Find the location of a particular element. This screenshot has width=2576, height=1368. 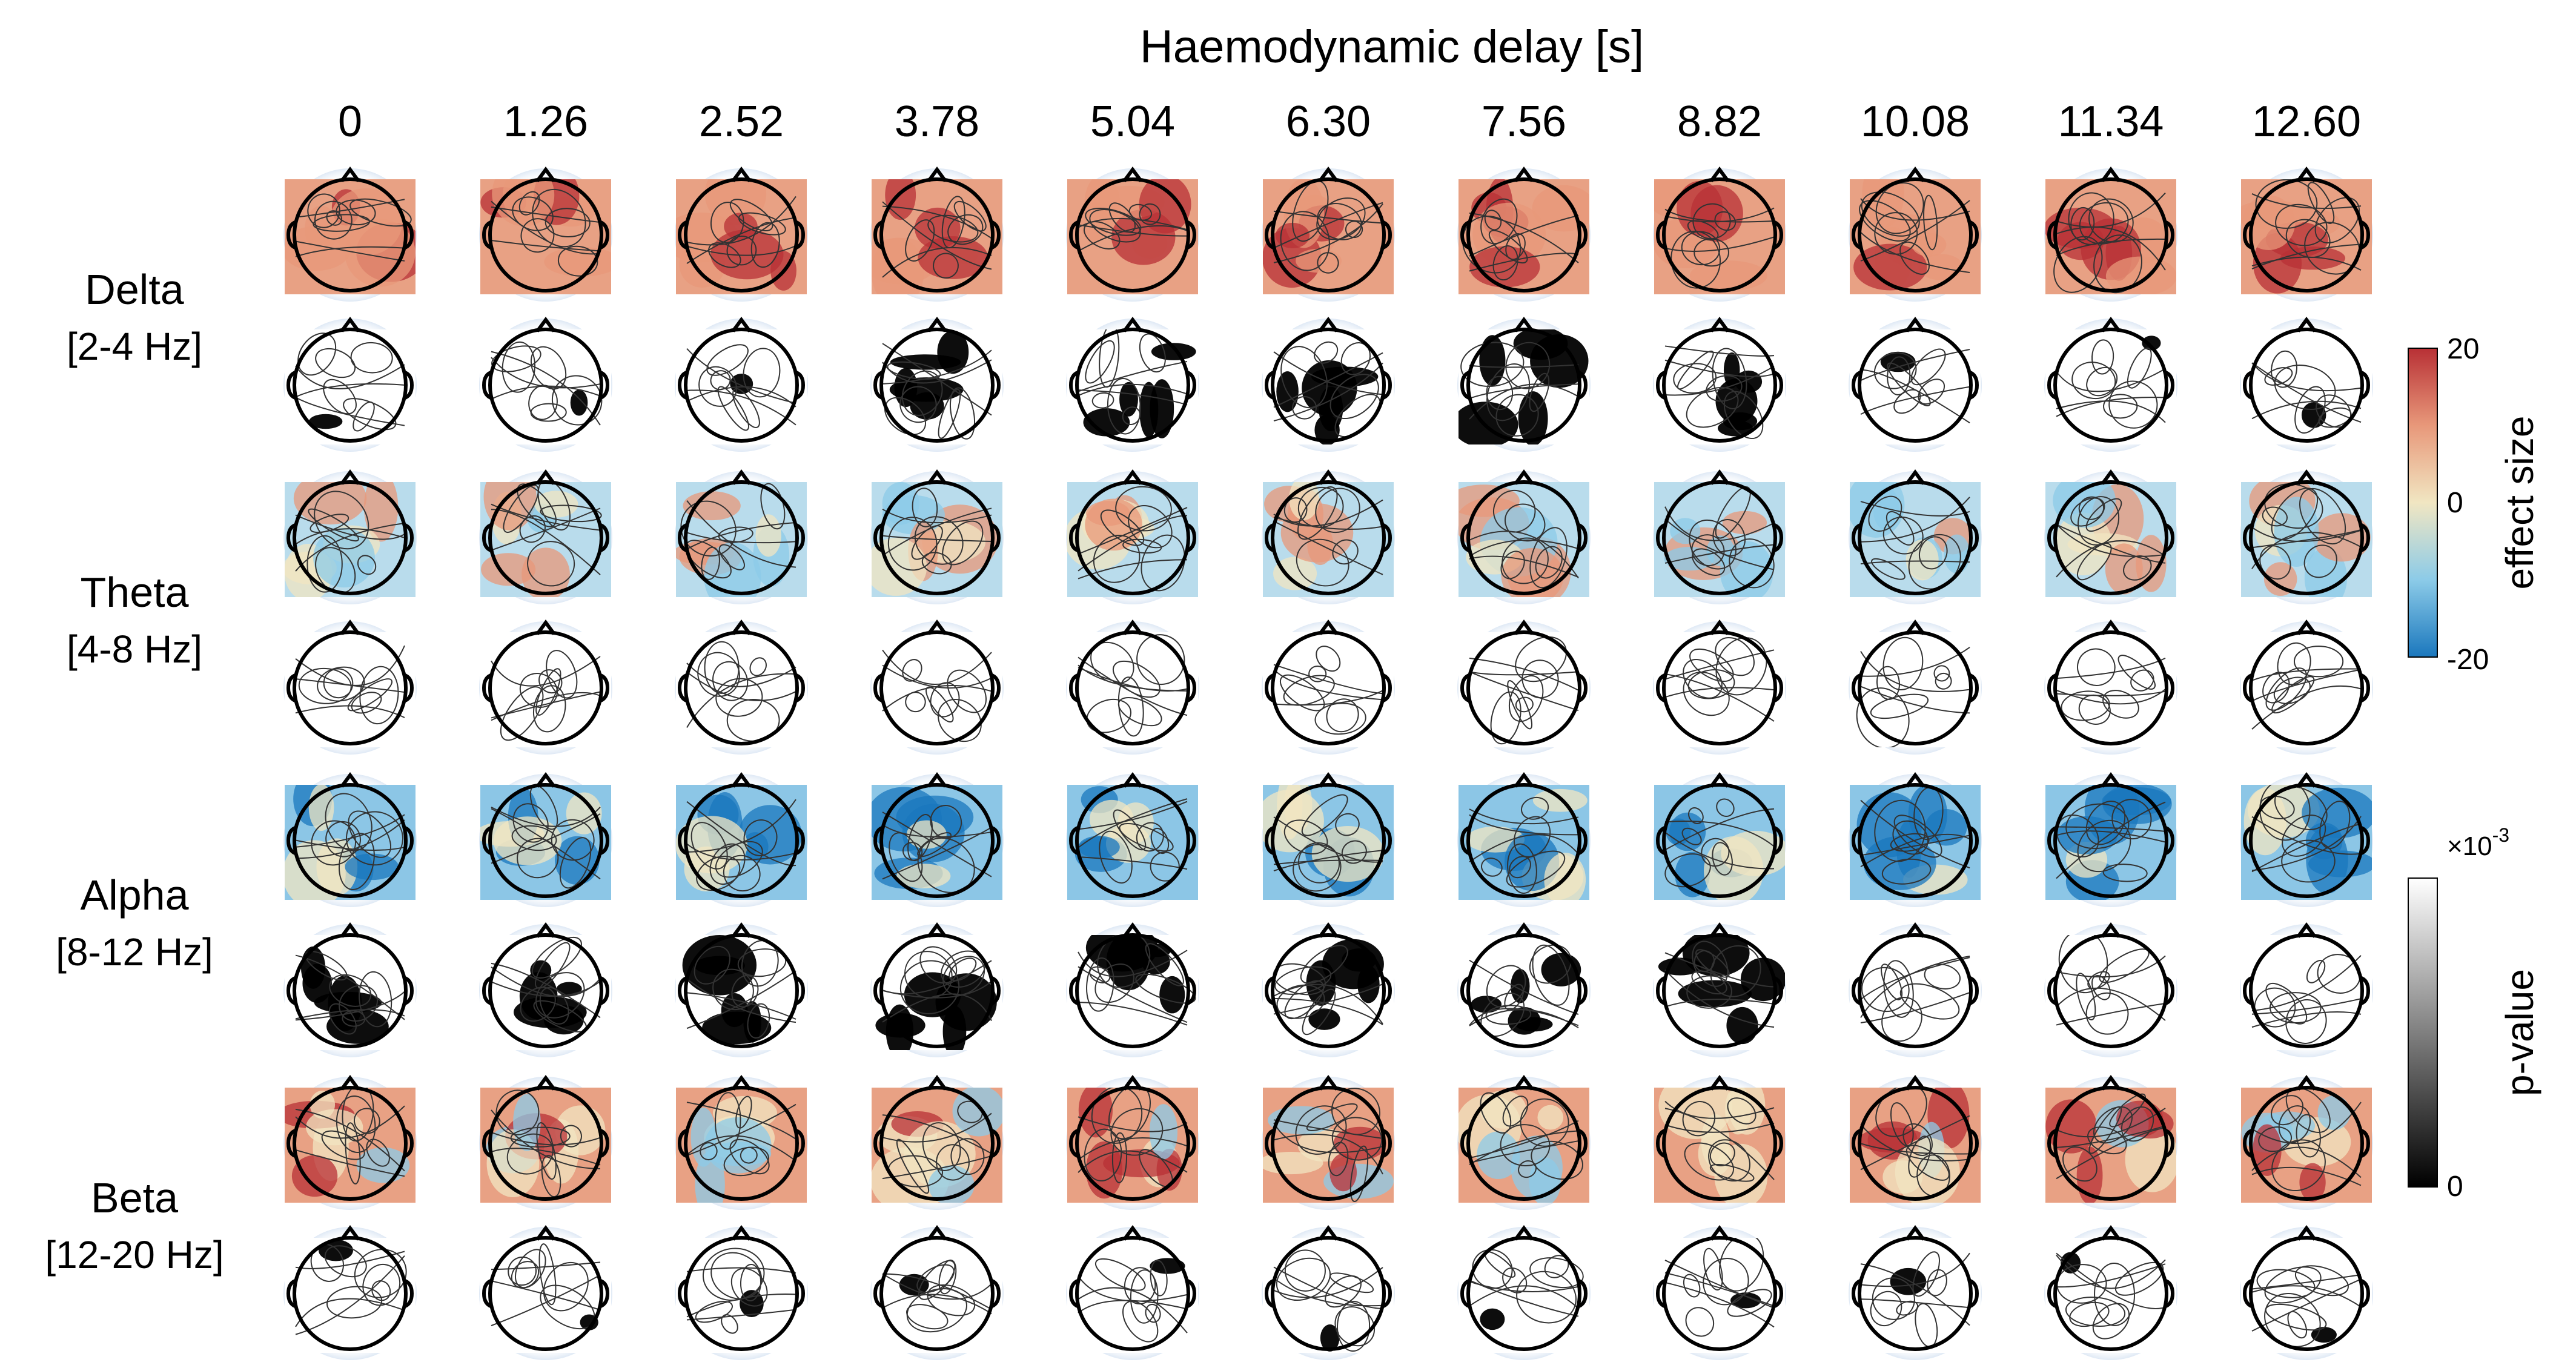

delay-label: 0 is located at coordinates (350, 121).